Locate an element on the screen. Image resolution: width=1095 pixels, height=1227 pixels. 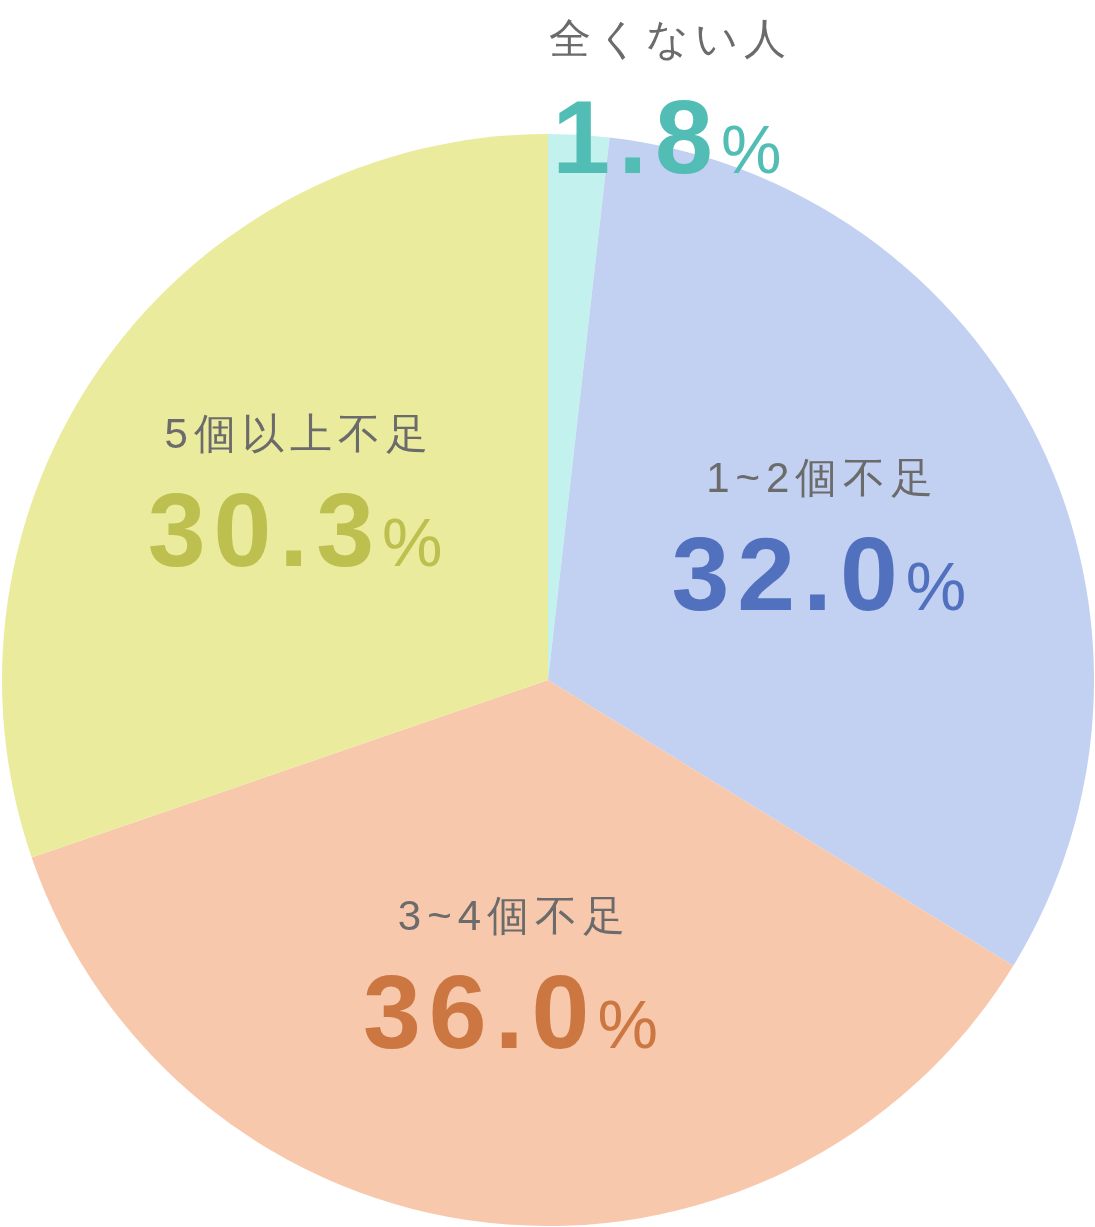
slice-label: 5個以上不足 is located at coordinates (299, 434).